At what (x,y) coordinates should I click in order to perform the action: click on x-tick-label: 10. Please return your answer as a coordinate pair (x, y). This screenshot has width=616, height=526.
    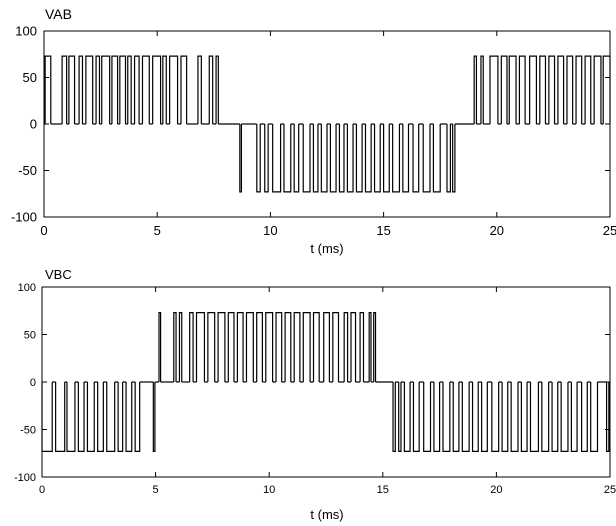
    Looking at the image, I should click on (270, 230).